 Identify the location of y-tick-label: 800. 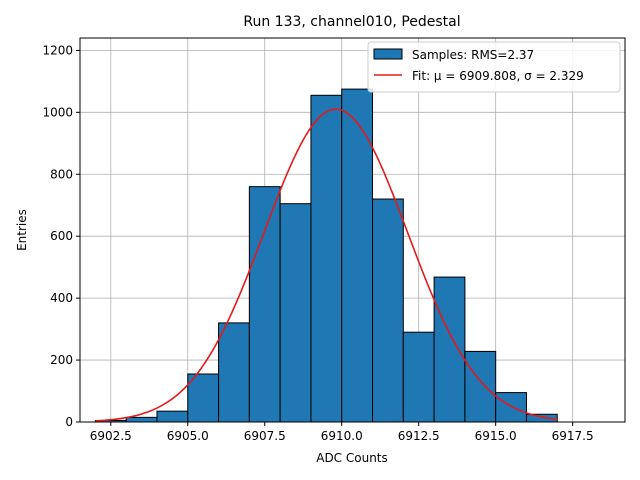
(61, 174).